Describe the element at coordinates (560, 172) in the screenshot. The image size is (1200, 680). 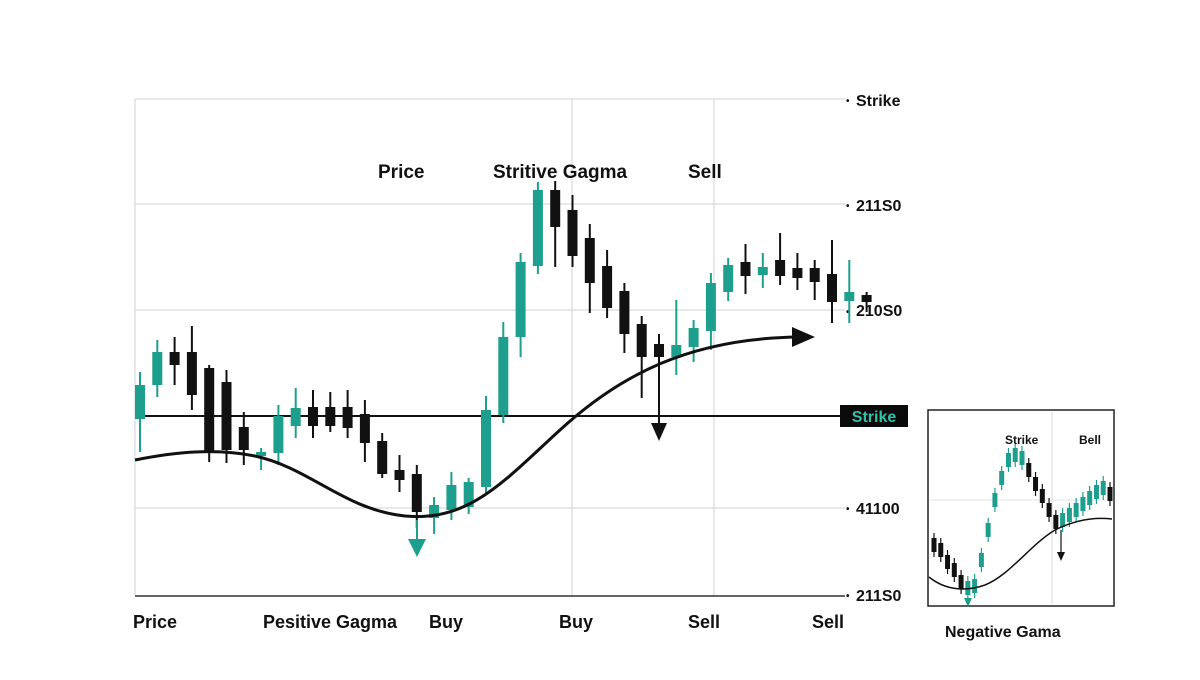
I see `annotation-label: Stritive Gagma` at that location.